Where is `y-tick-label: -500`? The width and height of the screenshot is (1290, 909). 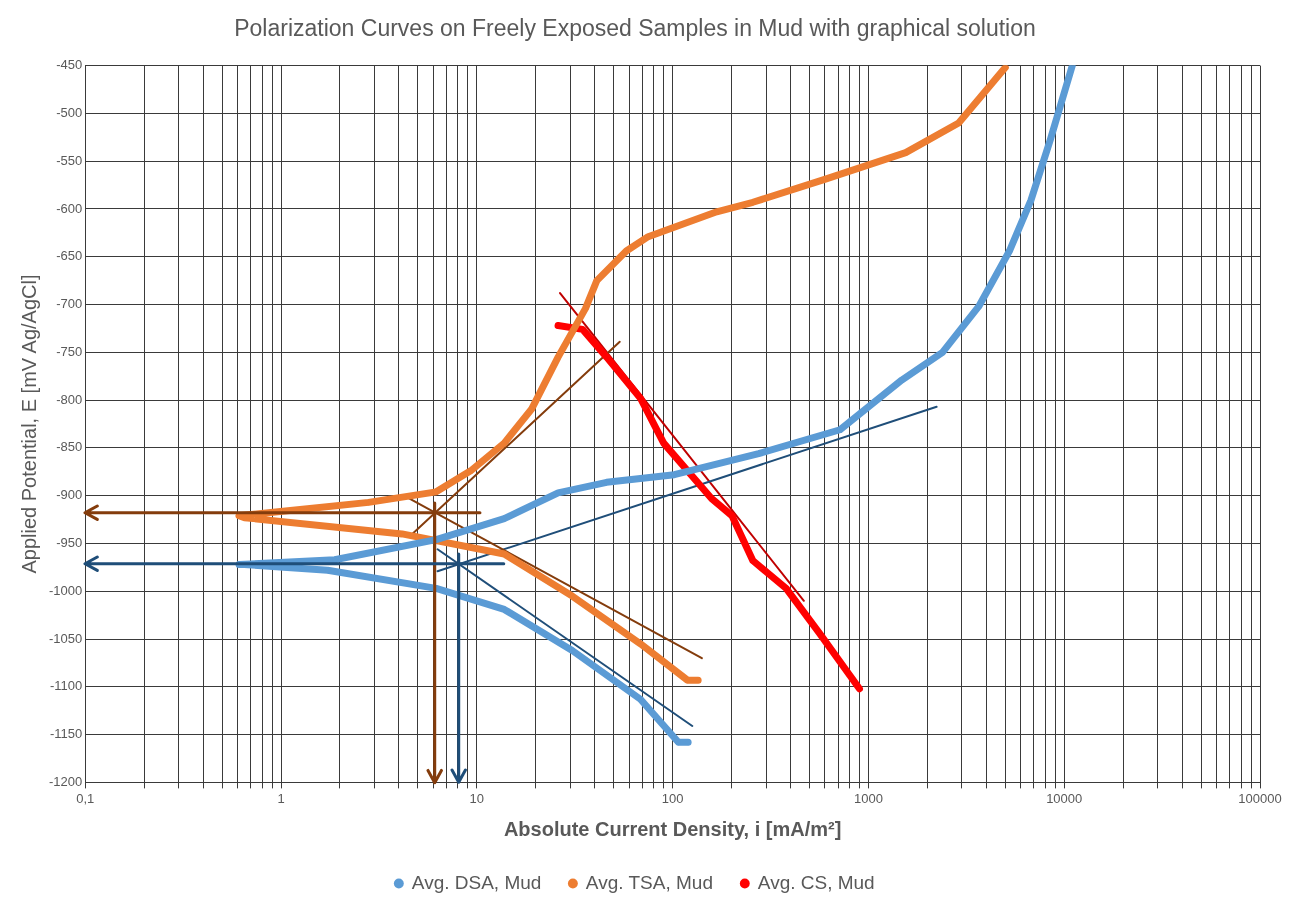
y-tick-label: -500 is located at coordinates (69, 112).